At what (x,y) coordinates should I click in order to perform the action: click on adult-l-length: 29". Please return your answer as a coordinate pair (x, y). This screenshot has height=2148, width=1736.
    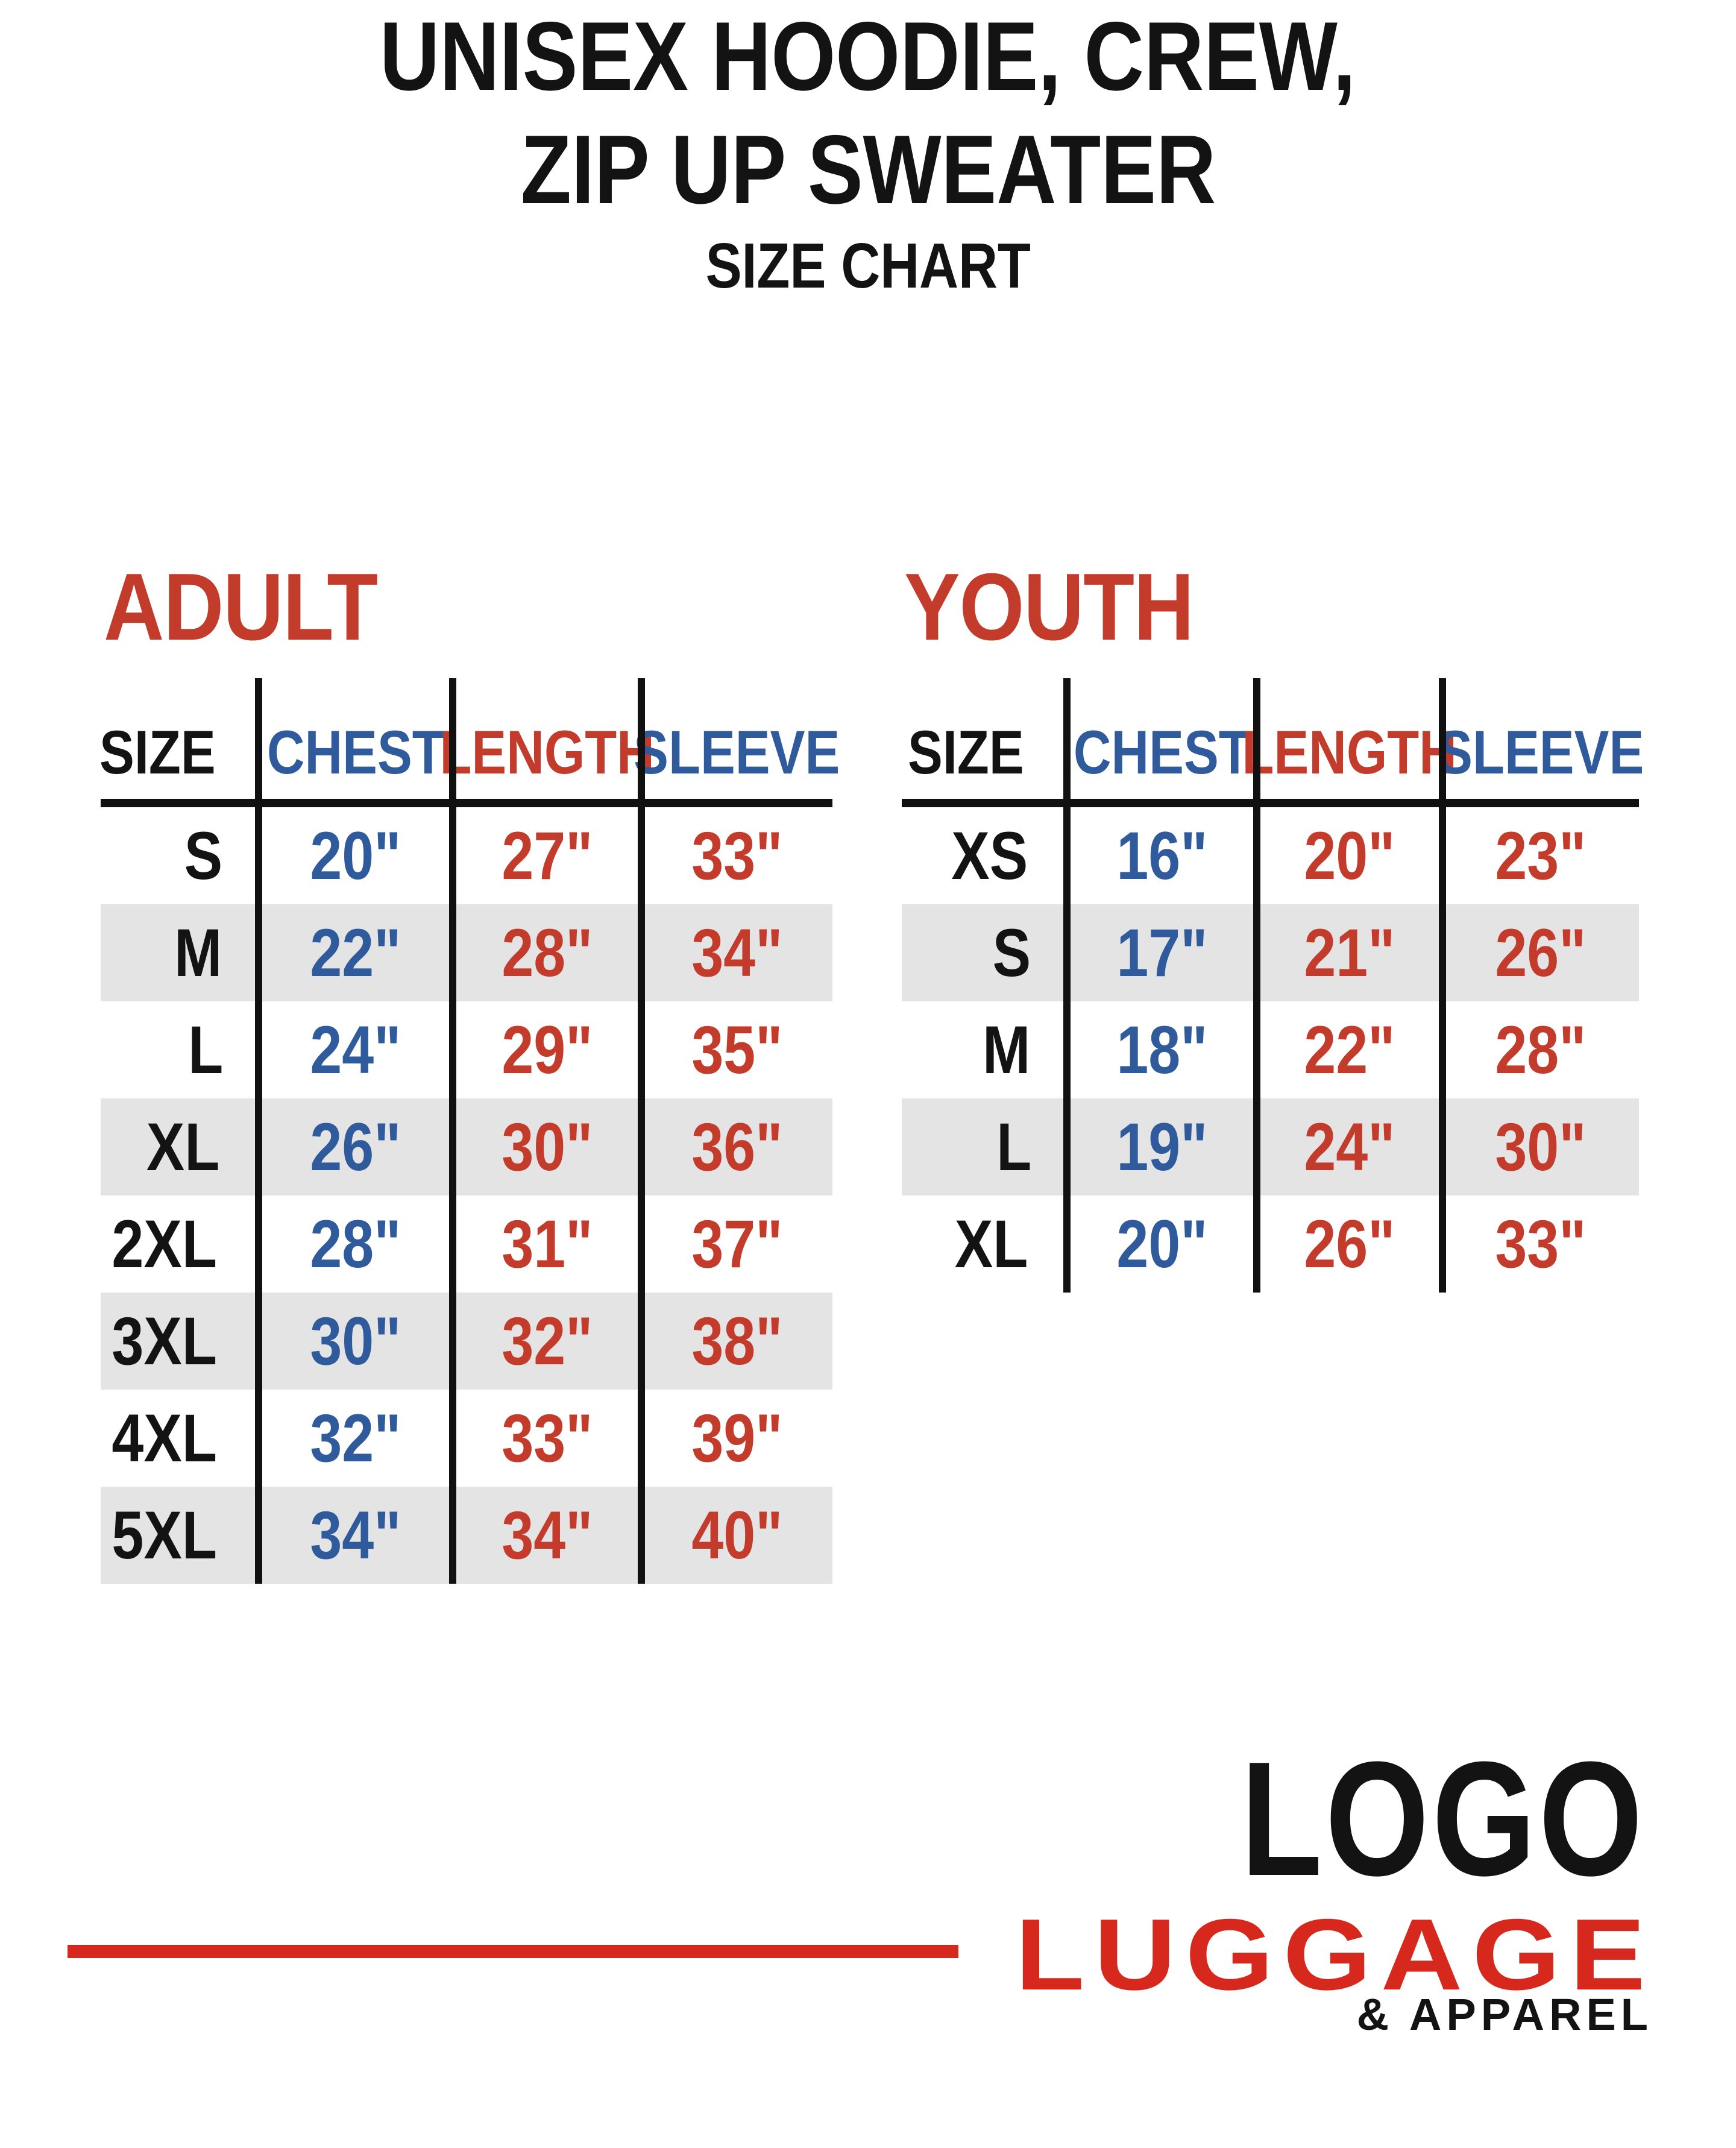
    Looking at the image, I should click on (547, 1050).